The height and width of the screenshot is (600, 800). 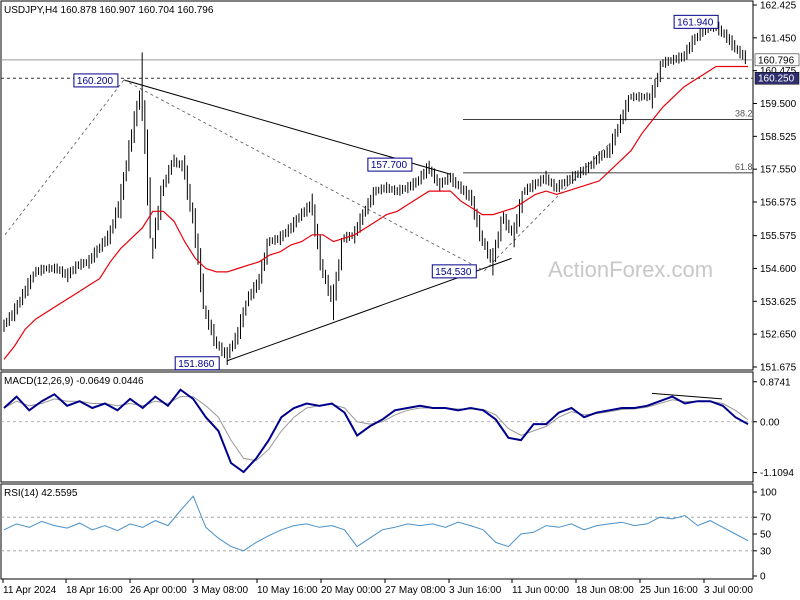 What do you see at coordinates (541, 590) in the screenshot?
I see `x-tick-label: 11 Jun 00:00` at bounding box center [541, 590].